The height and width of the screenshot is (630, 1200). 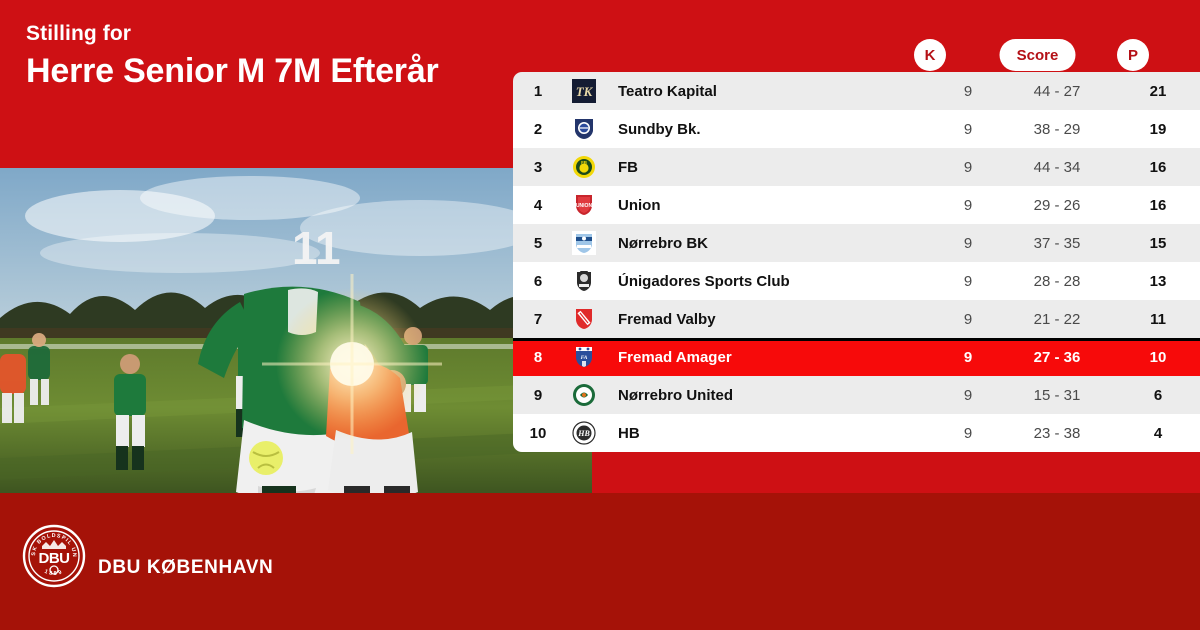 What do you see at coordinates (1158, 91) in the screenshot?
I see `row-points: 21` at bounding box center [1158, 91].